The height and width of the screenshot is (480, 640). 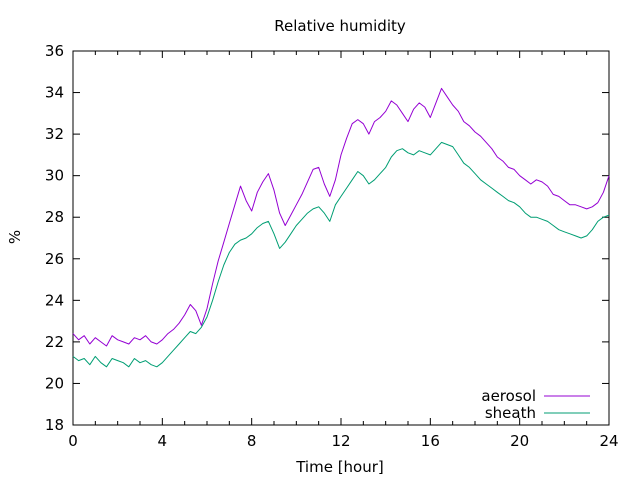 I want to click on legend-label-sheath: sheath, so click(x=510, y=413).